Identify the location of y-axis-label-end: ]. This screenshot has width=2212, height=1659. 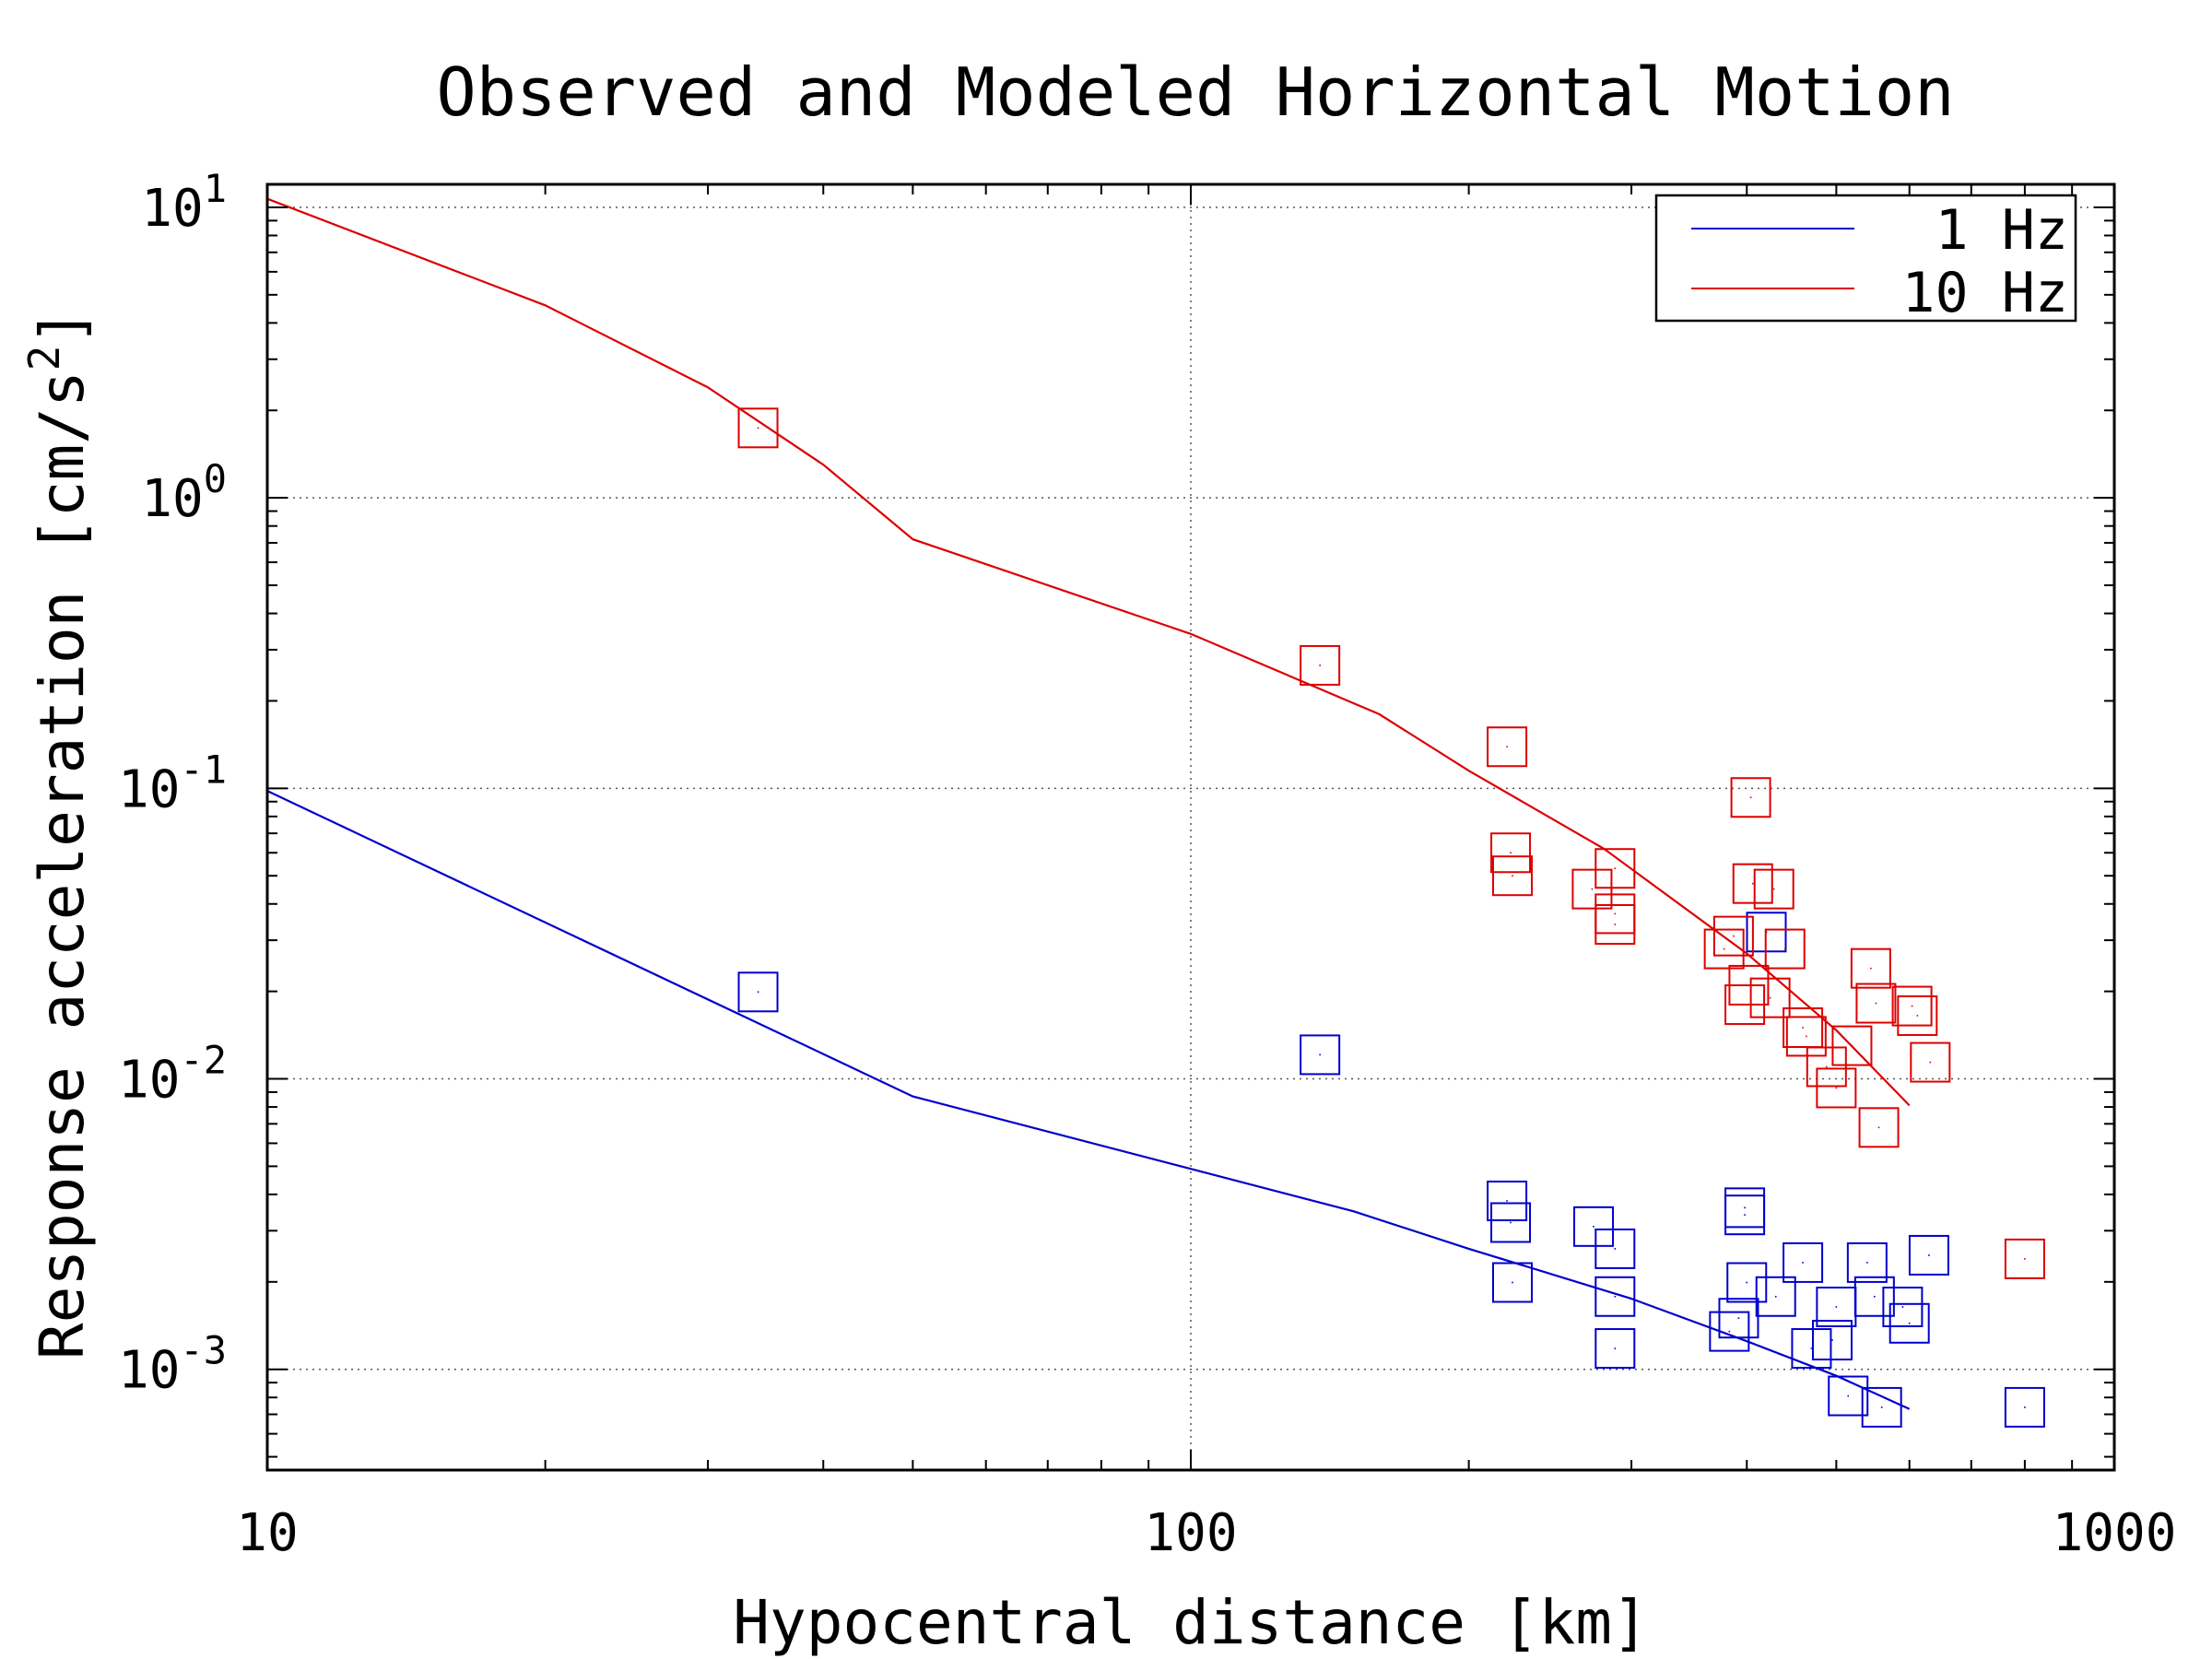
(62, 327).